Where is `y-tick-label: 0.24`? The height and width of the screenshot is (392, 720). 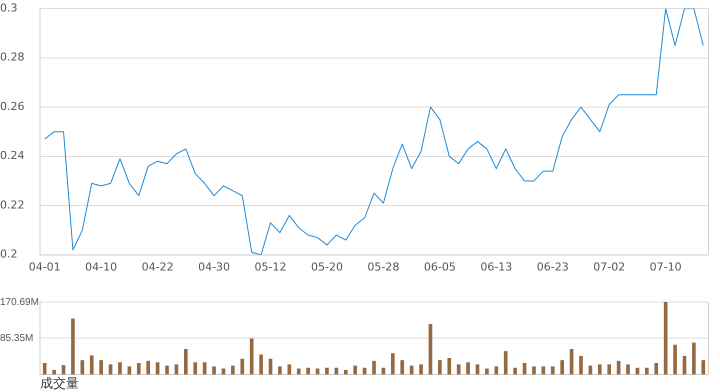 y-tick-label: 0.24 is located at coordinates (12, 155).